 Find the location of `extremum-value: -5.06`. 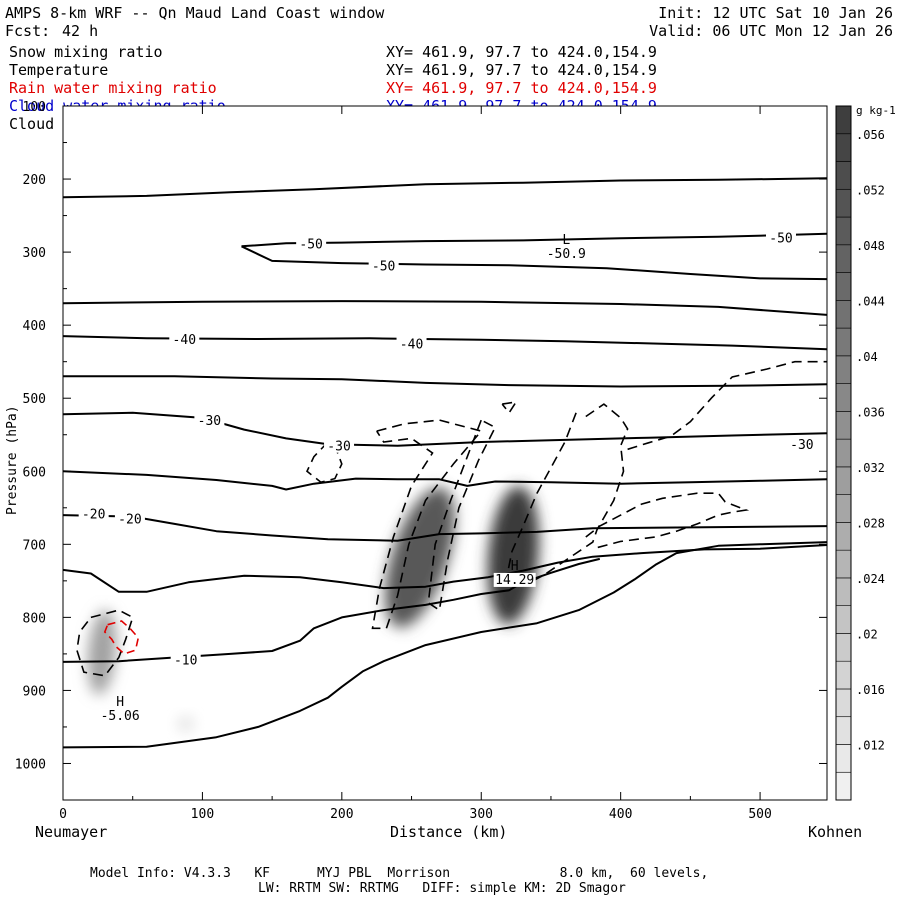

extremum-value: -5.06 is located at coordinates (120, 716).